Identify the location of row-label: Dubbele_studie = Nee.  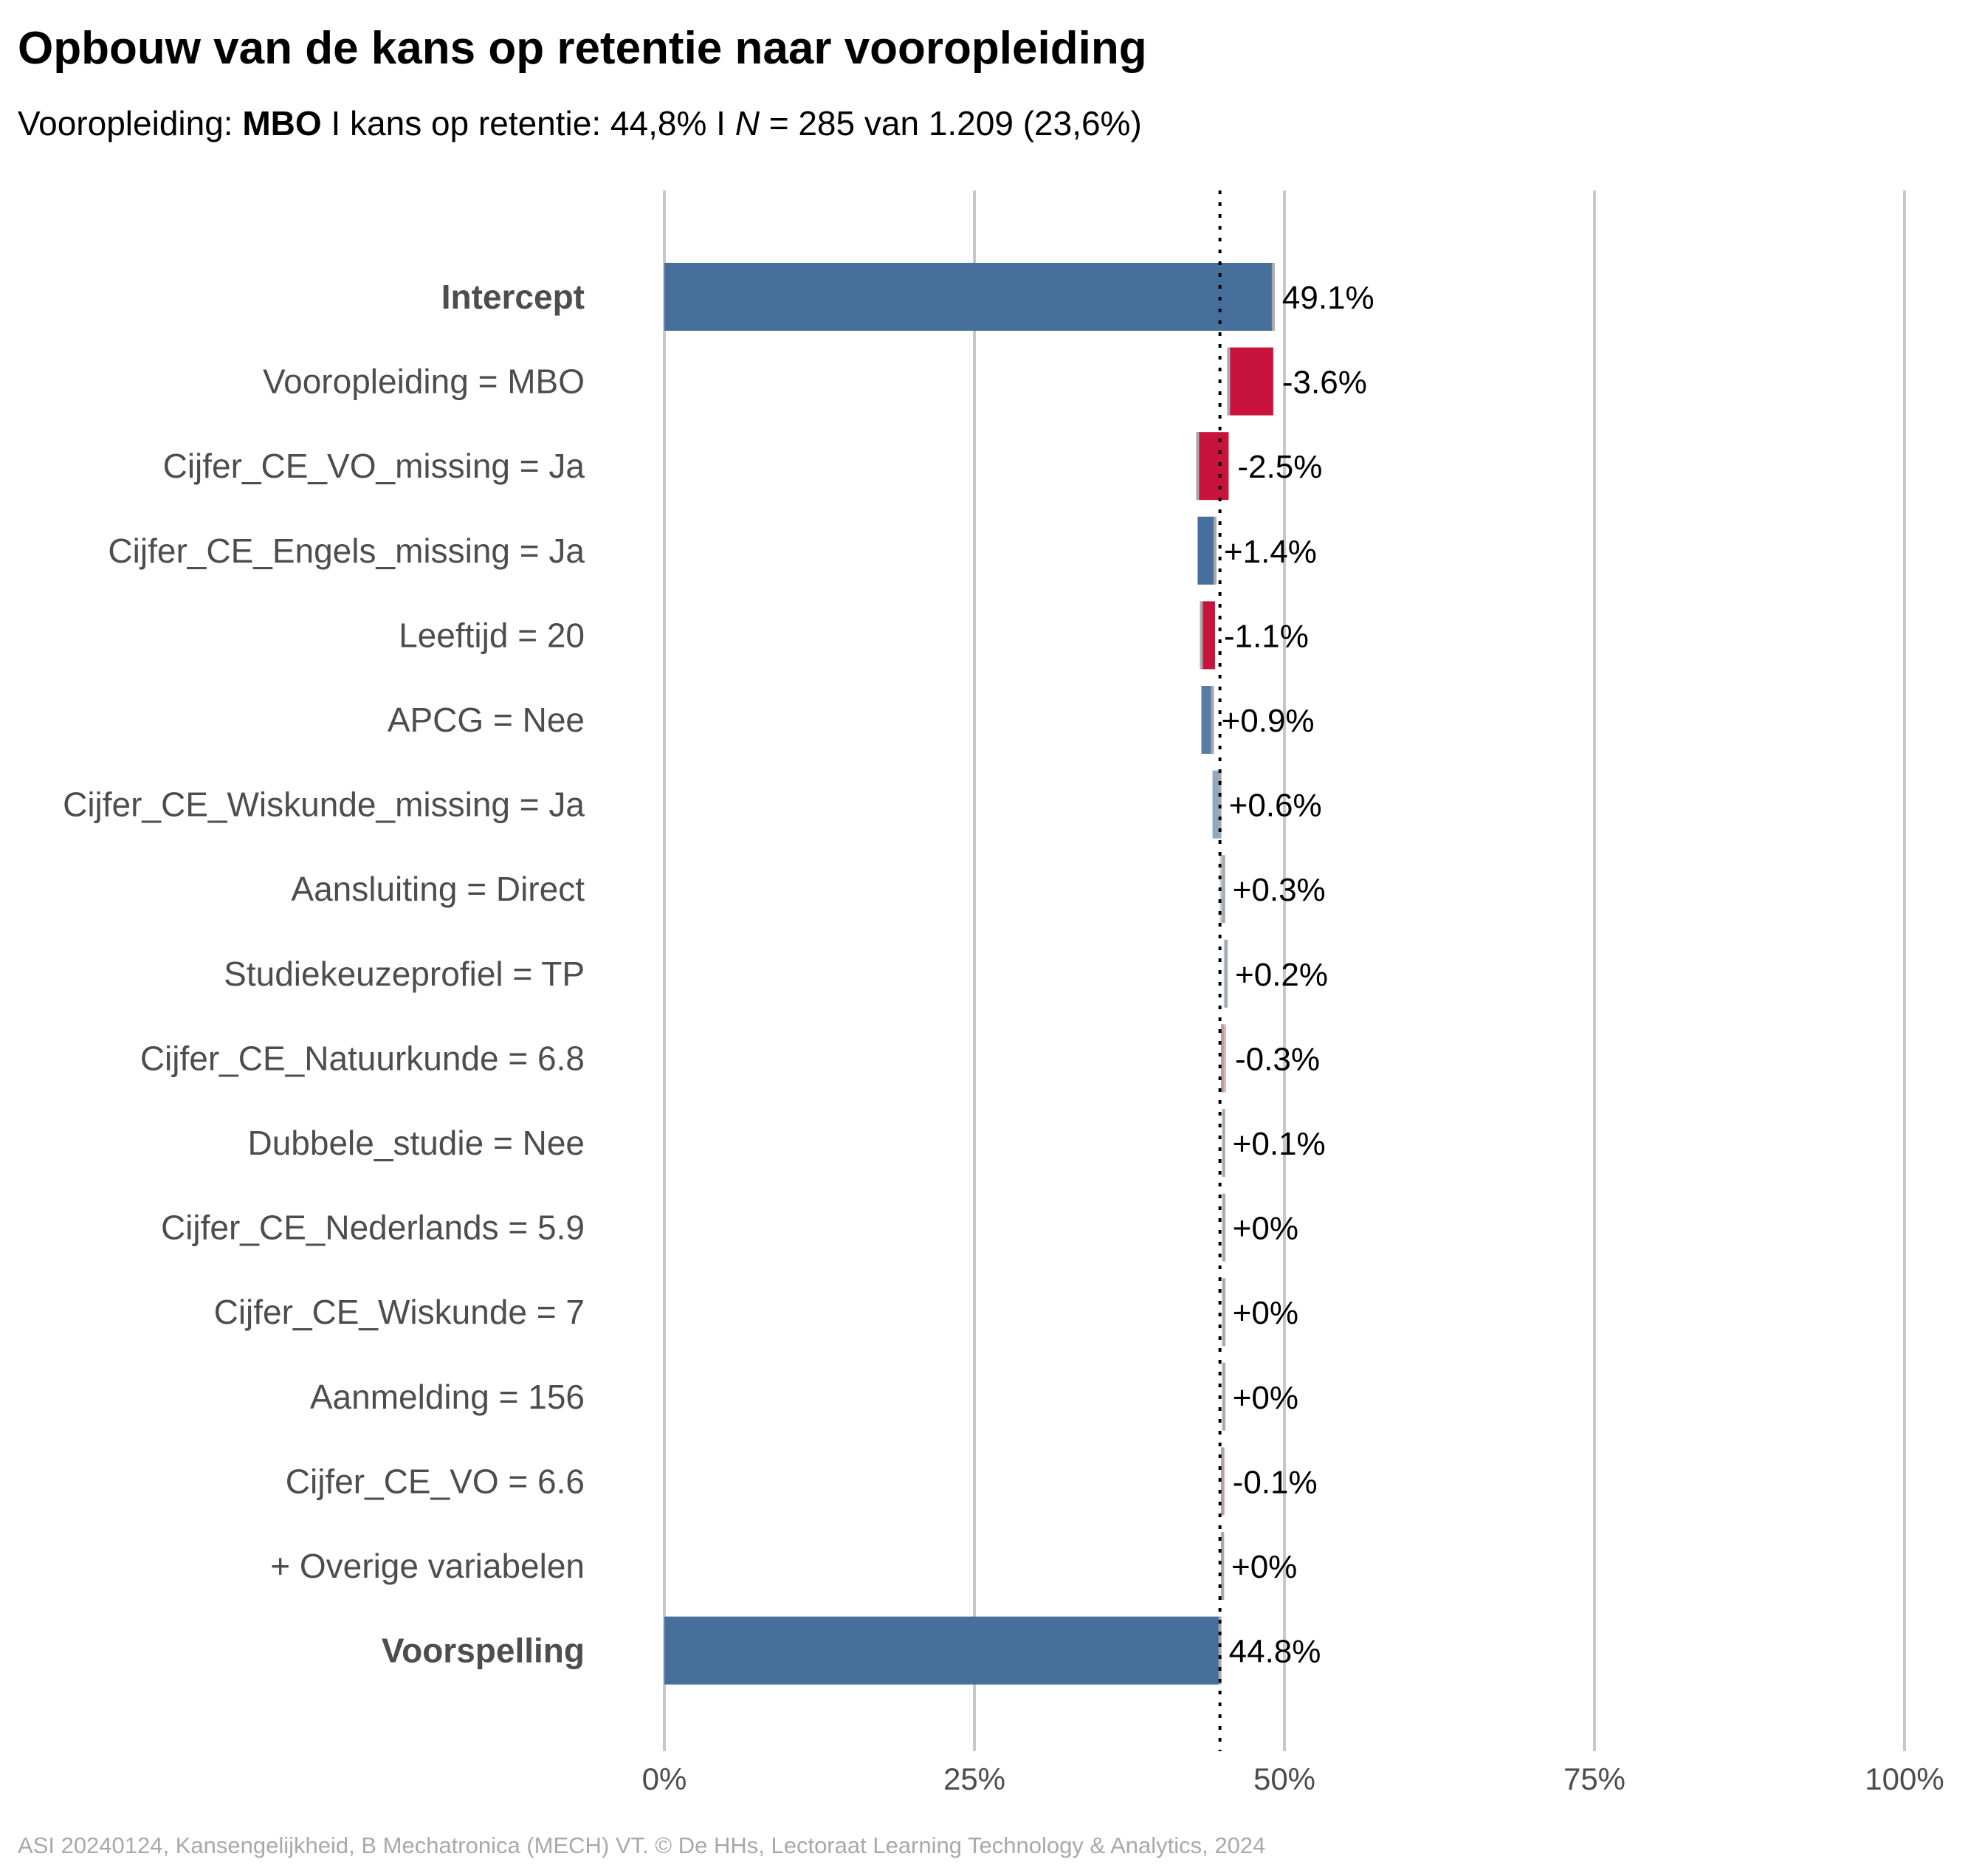
(416, 1143).